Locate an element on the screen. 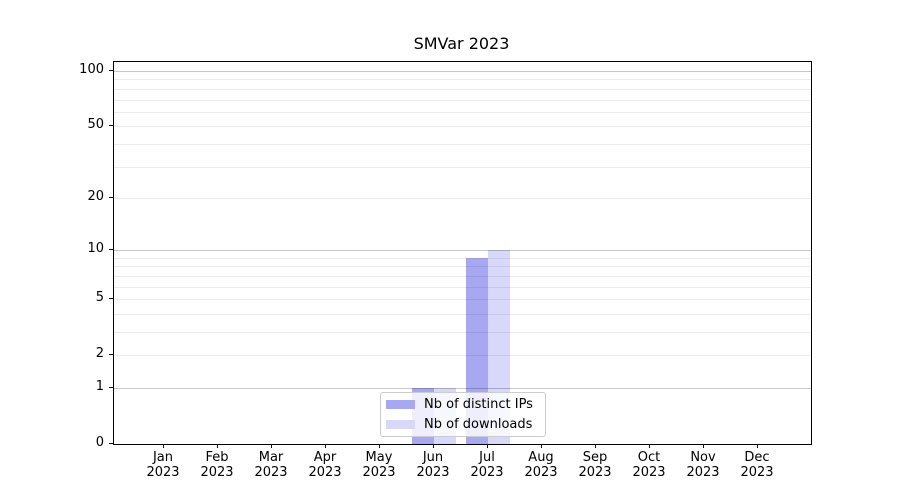 The width and height of the screenshot is (900, 500). y-tick-label: 1 is located at coordinates (99, 386).